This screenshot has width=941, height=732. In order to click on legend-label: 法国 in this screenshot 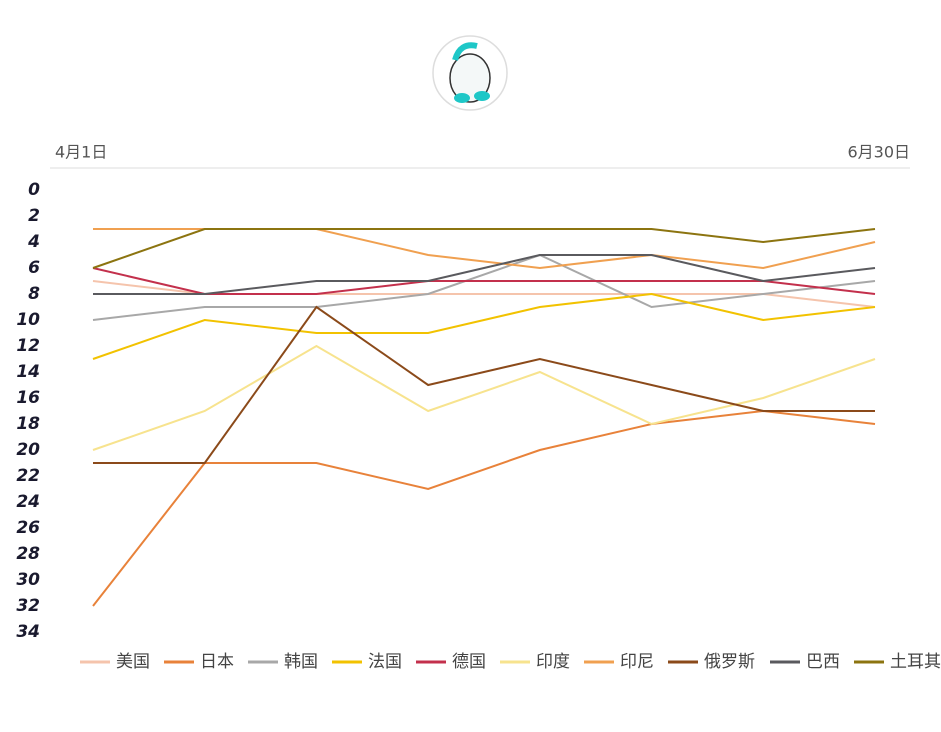, I will do `click(385, 662)`.